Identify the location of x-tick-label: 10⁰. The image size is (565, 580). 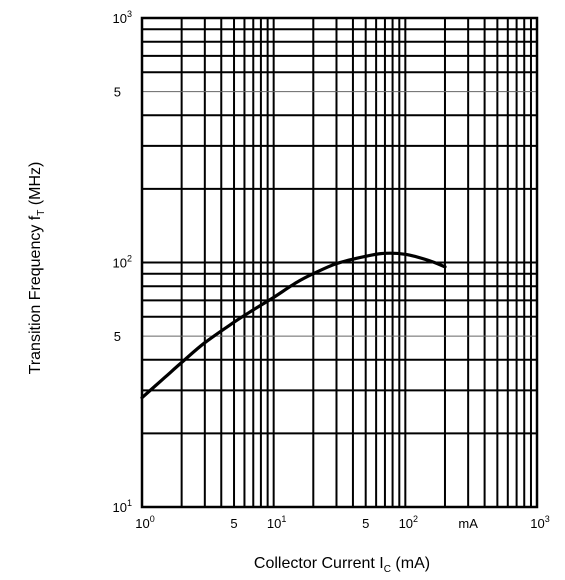
(144, 522).